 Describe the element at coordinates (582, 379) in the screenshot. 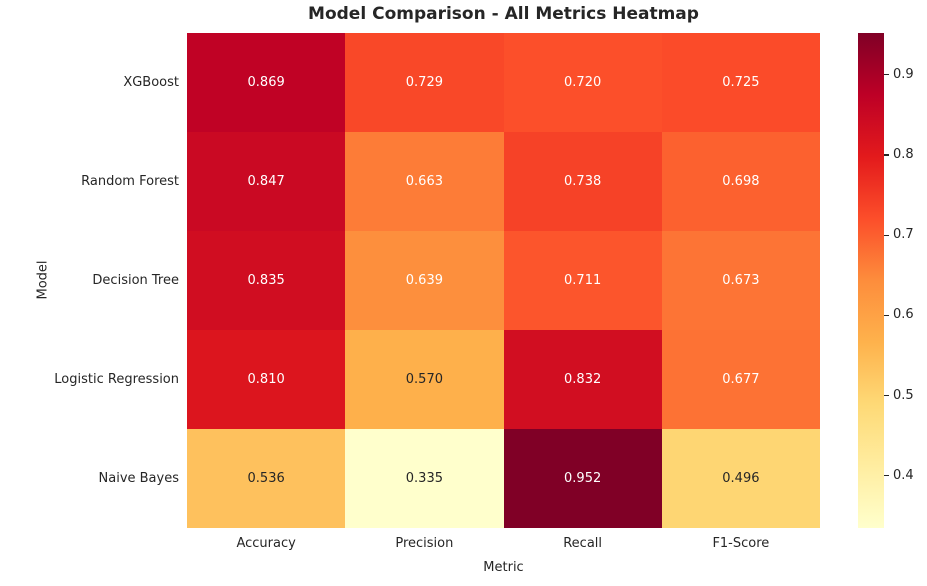

I see `heatmap-cell-logistic-regression-recall: 0.832` at that location.